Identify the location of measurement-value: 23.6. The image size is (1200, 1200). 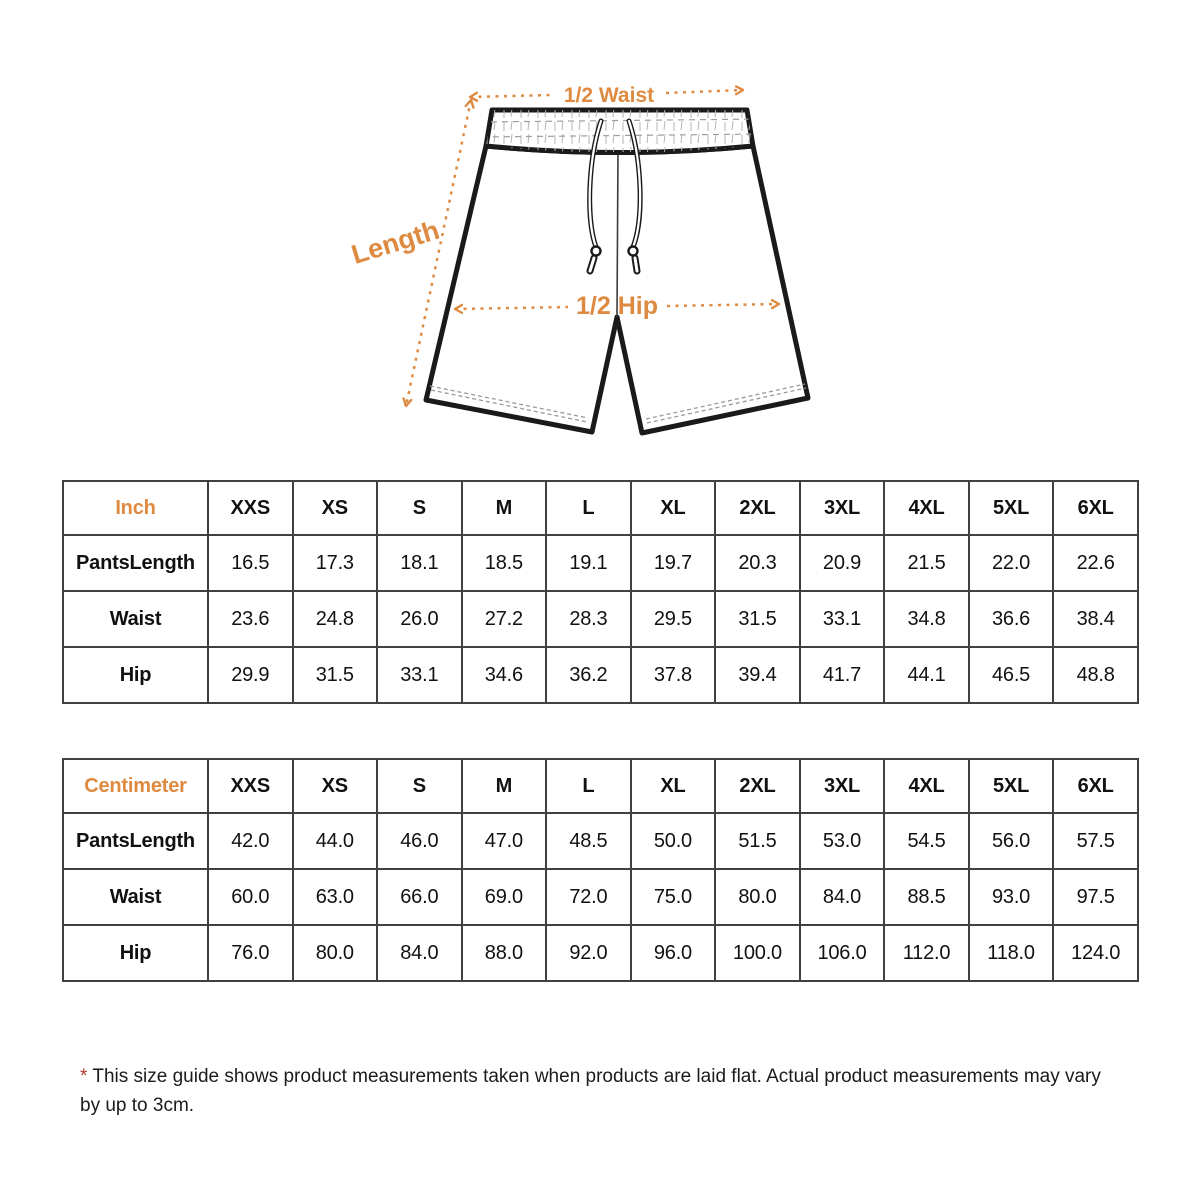
(250, 619).